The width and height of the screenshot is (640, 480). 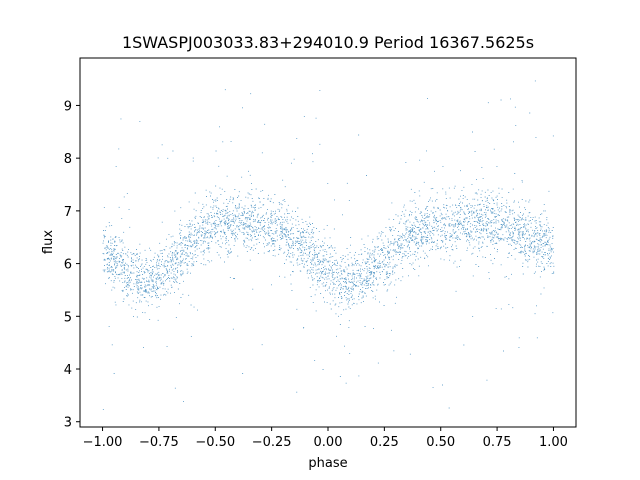 What do you see at coordinates (68, 265) in the screenshot?
I see `y-tick-label: 6` at bounding box center [68, 265].